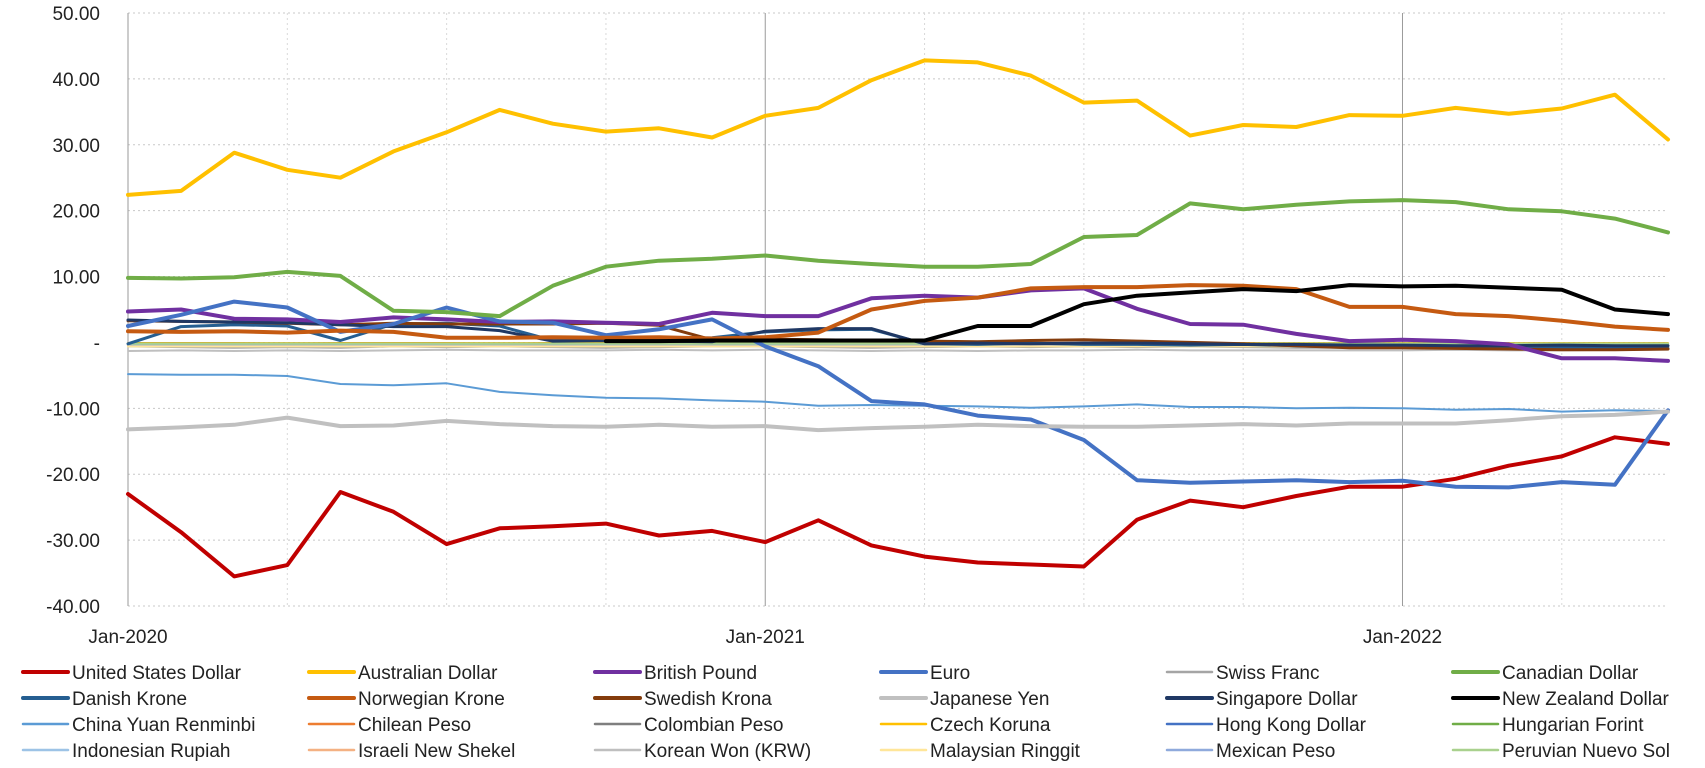  I want to click on y-tick-label: -20.00, so click(73, 475).